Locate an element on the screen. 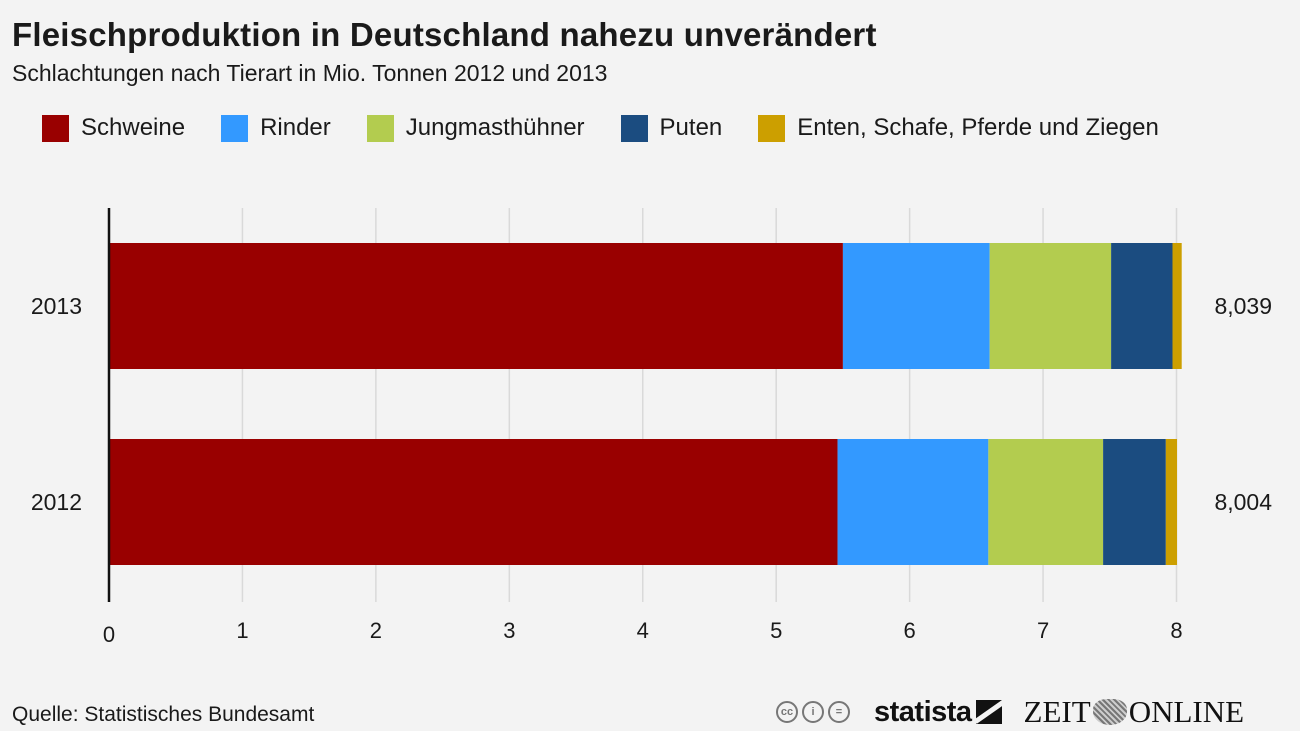 Image resolution: width=1300 pixels, height=731 pixels. legend-label: Enten, Schafe, Pferde und Ziegen is located at coordinates (978, 127).